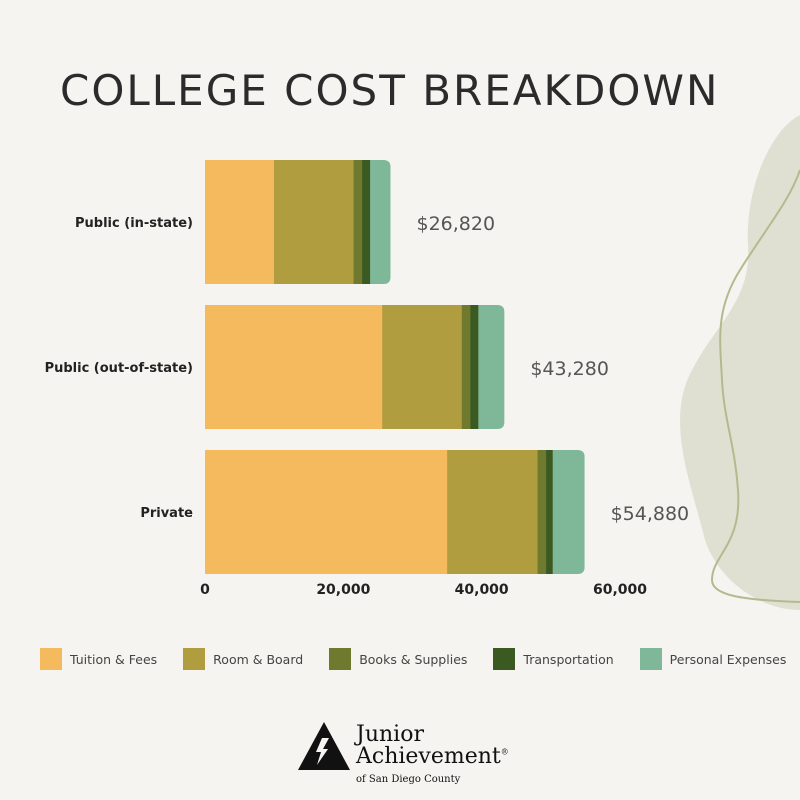 The image size is (800, 800). What do you see at coordinates (258, 659) in the screenshot?
I see `legend-label: Room & Board` at bounding box center [258, 659].